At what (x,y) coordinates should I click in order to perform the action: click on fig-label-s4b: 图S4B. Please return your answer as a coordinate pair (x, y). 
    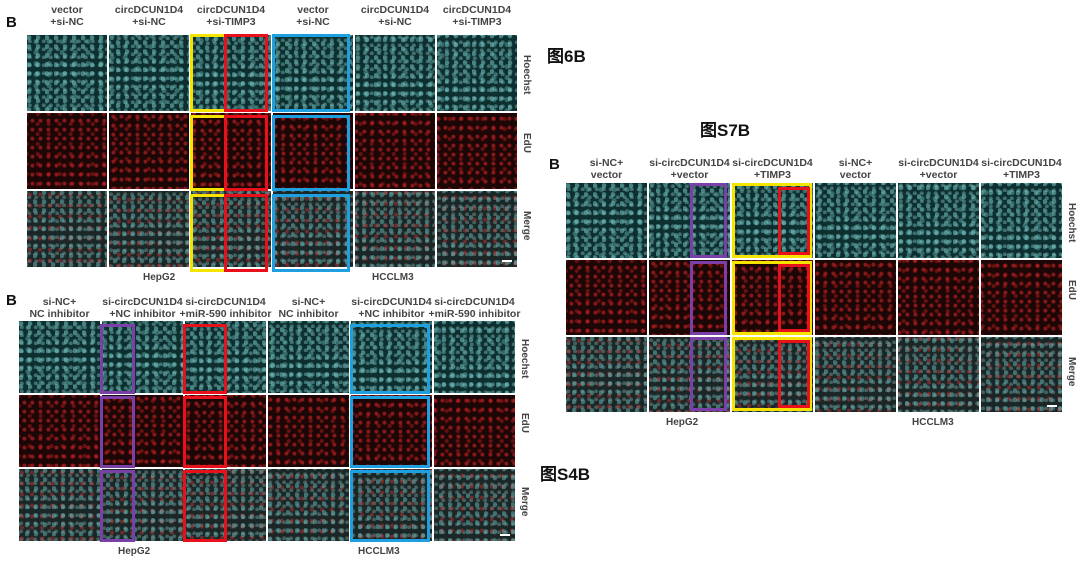
    Looking at the image, I should click on (565, 474).